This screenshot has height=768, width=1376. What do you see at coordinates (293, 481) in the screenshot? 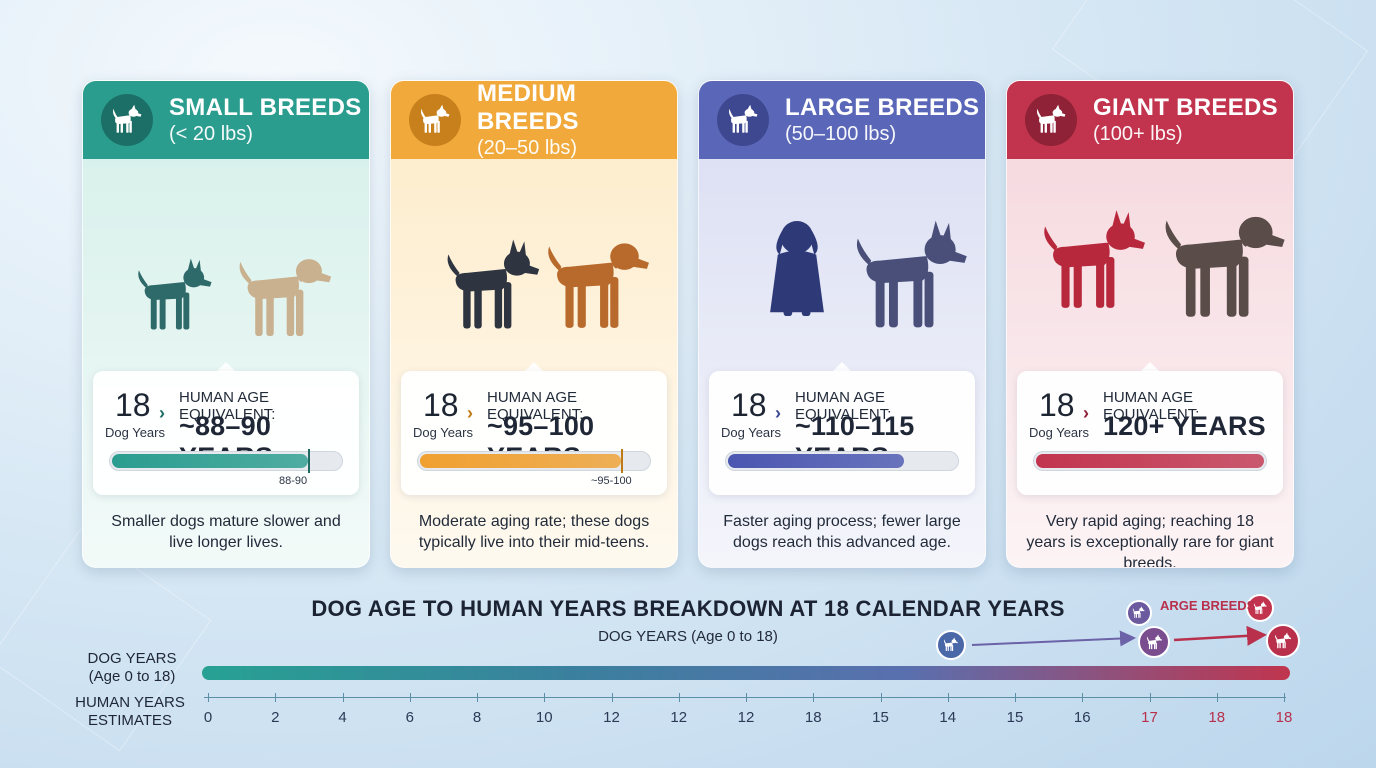
I see `bar-caption: 88-90` at bounding box center [293, 481].